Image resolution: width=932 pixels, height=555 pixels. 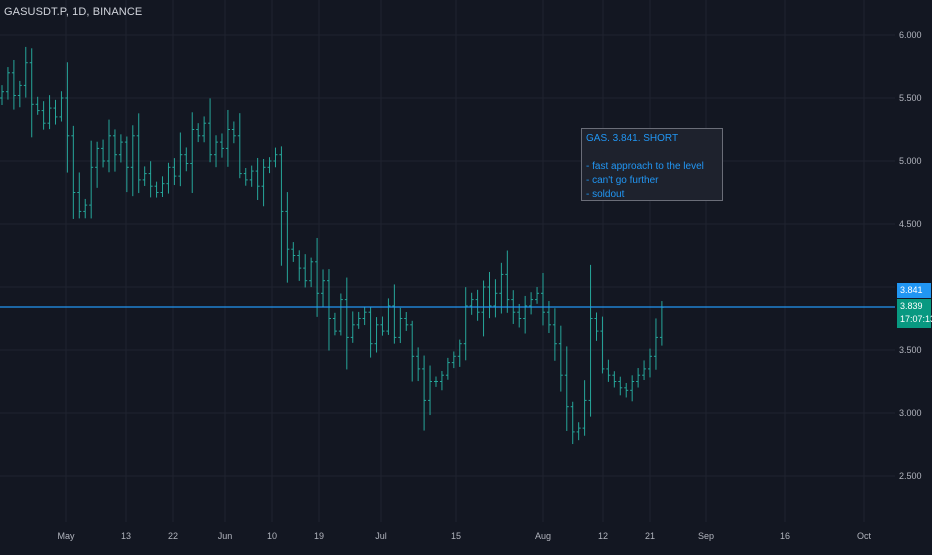 I want to click on time-axis: May 13 22 Jun 10 19 Jul 15 Aug 12 21 Sep 16 Oct, so click(x=464, y=536).